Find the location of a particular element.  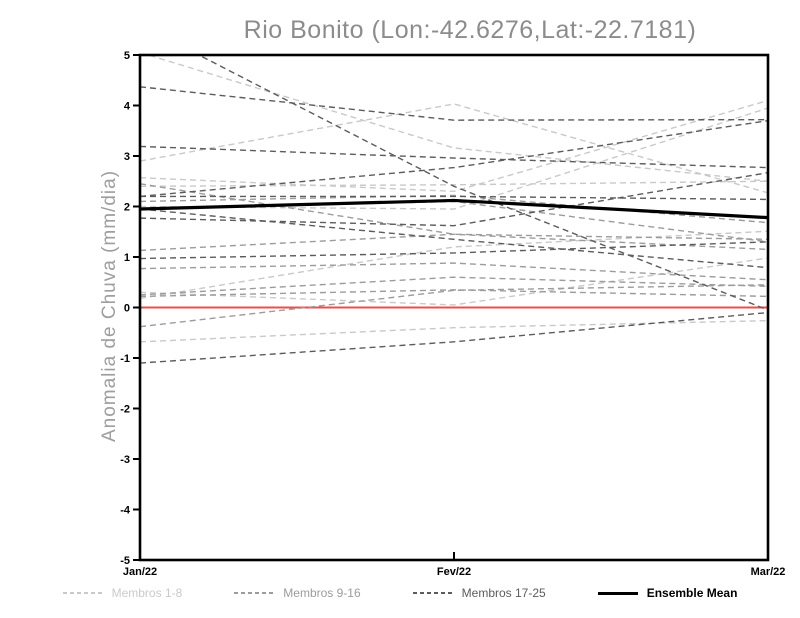

legend-item-ensemble-mean: Ensemble Mean is located at coordinates (667, 593).